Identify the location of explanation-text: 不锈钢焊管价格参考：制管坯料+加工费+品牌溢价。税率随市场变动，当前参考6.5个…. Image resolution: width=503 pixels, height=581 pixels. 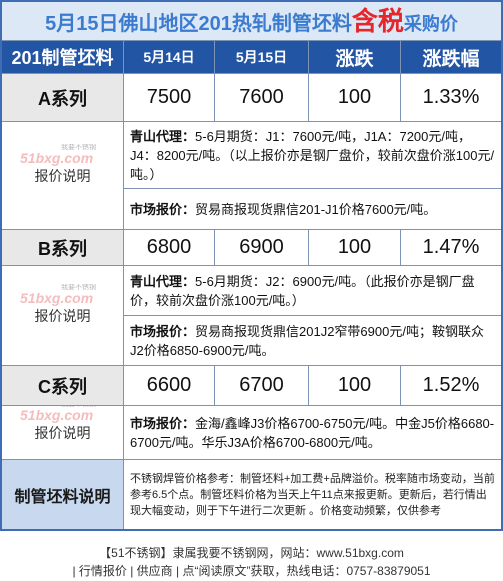
(312, 494).